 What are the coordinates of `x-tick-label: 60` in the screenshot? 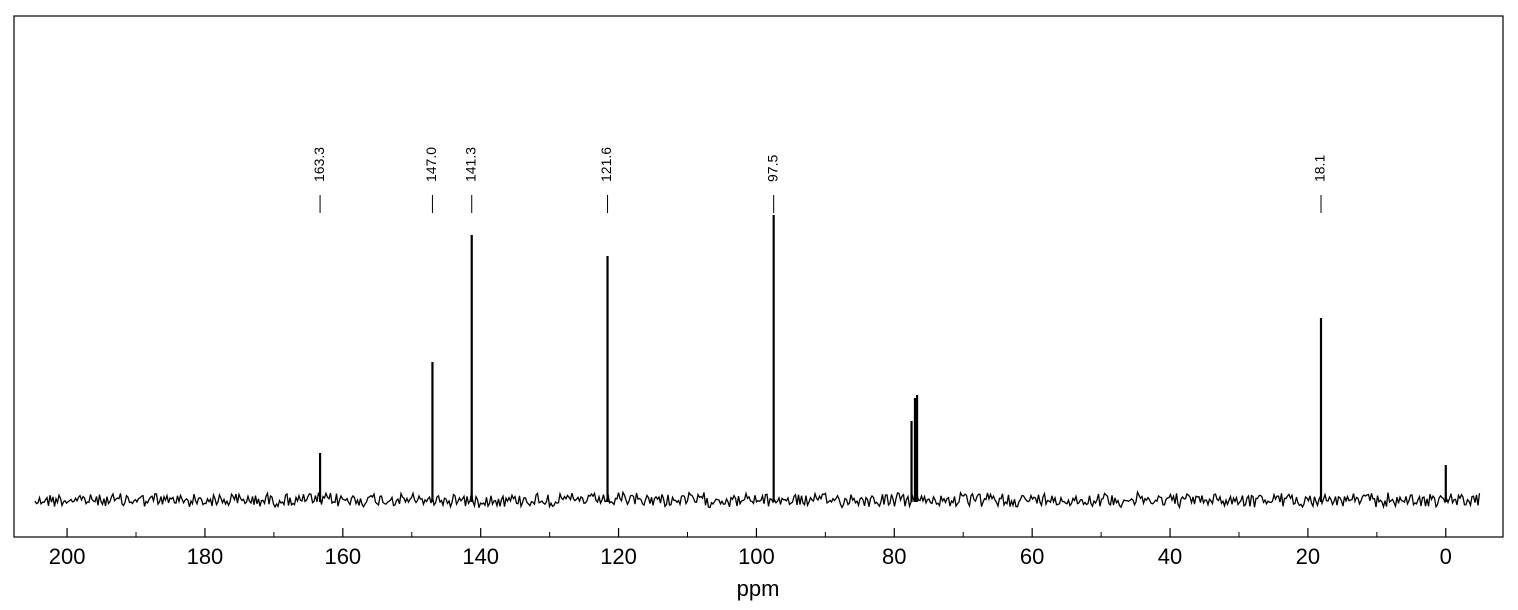 It's located at (1032, 556).